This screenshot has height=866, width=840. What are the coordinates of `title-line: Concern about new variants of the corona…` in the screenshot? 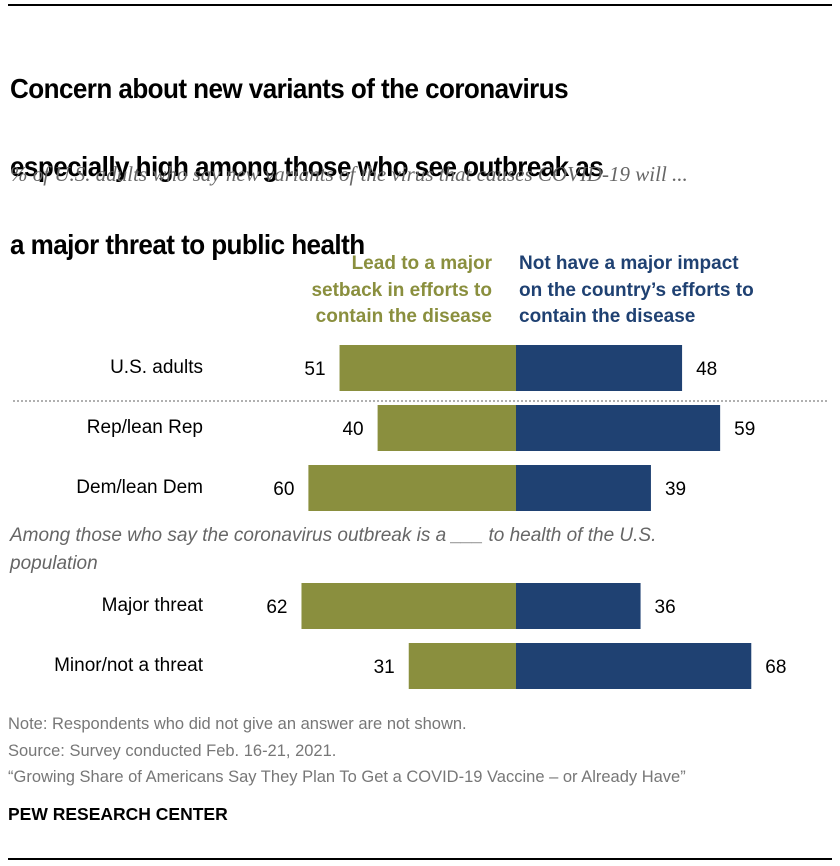 It's located at (289, 88).